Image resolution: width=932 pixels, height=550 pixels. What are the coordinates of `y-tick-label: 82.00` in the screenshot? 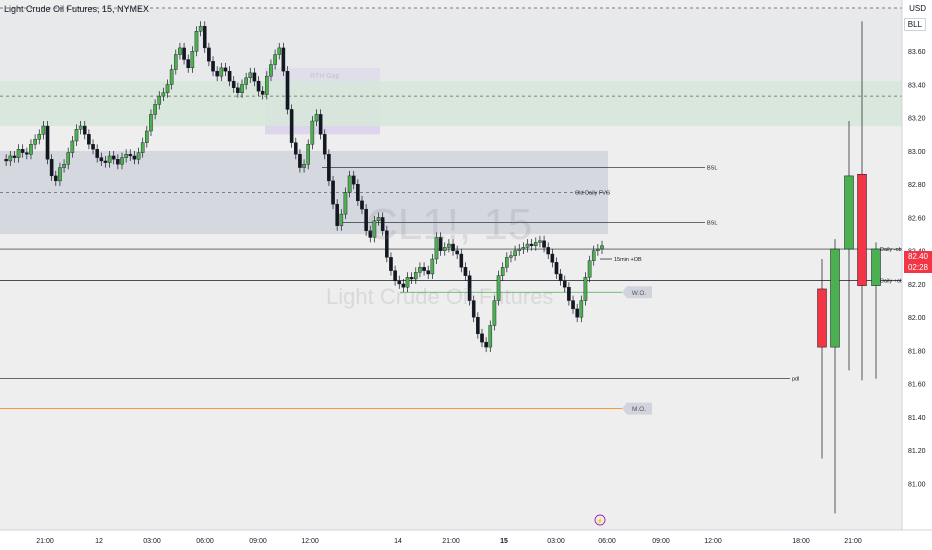 It's located at (917, 318).